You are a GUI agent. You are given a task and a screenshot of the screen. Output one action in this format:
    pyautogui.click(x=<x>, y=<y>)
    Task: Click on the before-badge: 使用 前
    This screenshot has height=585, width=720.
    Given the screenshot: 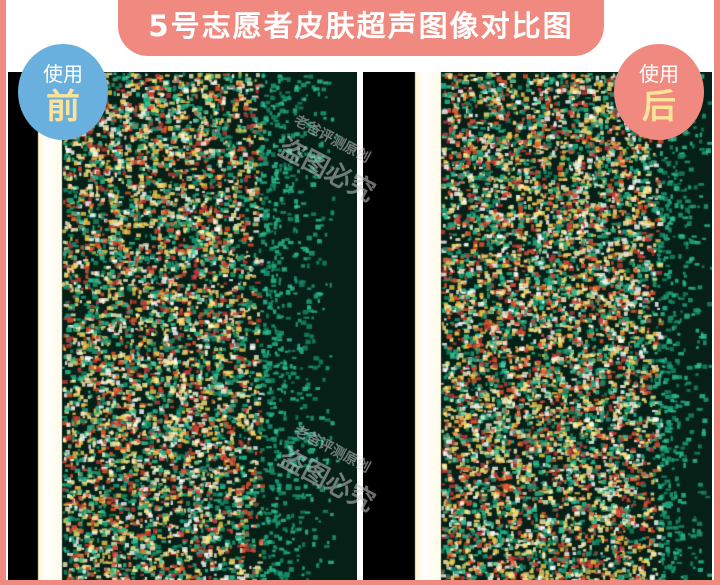 What is the action you would take?
    pyautogui.click(x=63, y=92)
    